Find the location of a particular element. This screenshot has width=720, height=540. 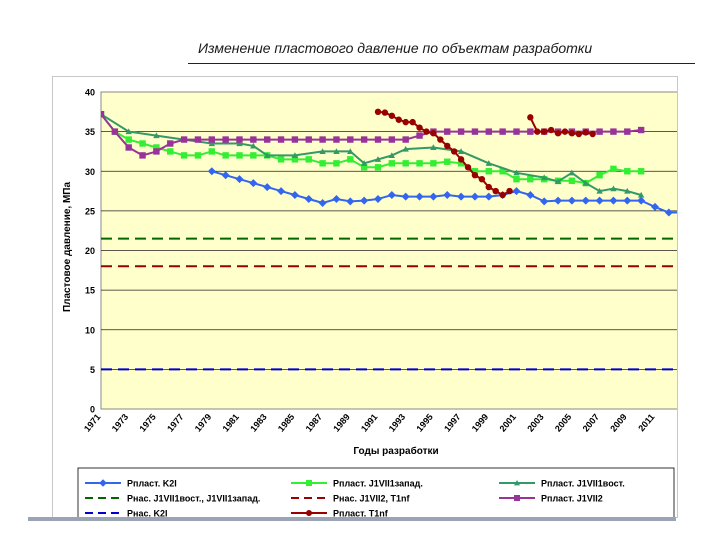

x-tick-label: 1985 is located at coordinates (286, 423).